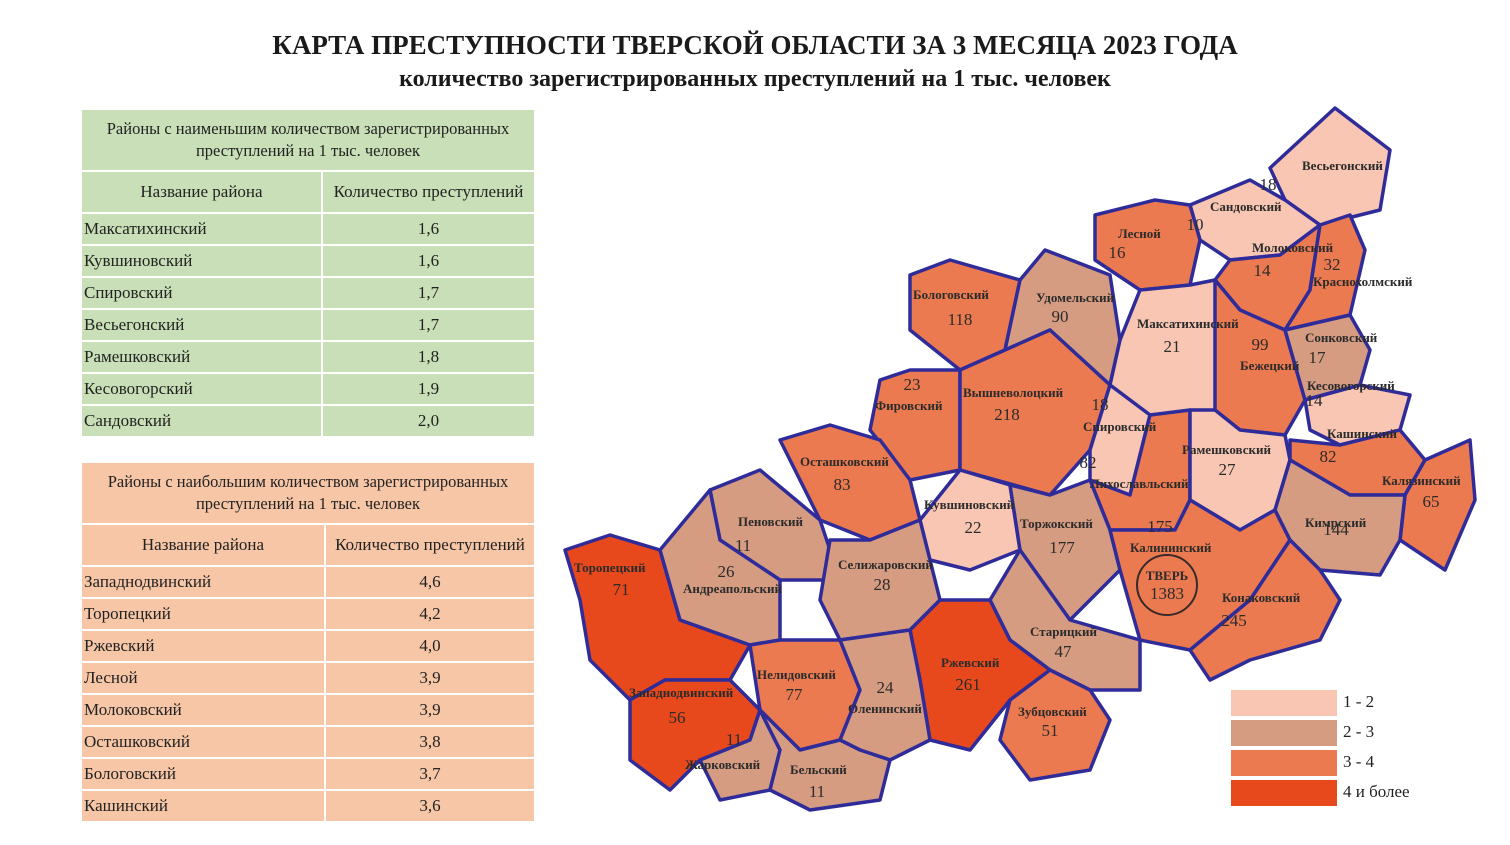  I want to click on district-name-nelidovsky: Нелидовский, so click(796, 674).